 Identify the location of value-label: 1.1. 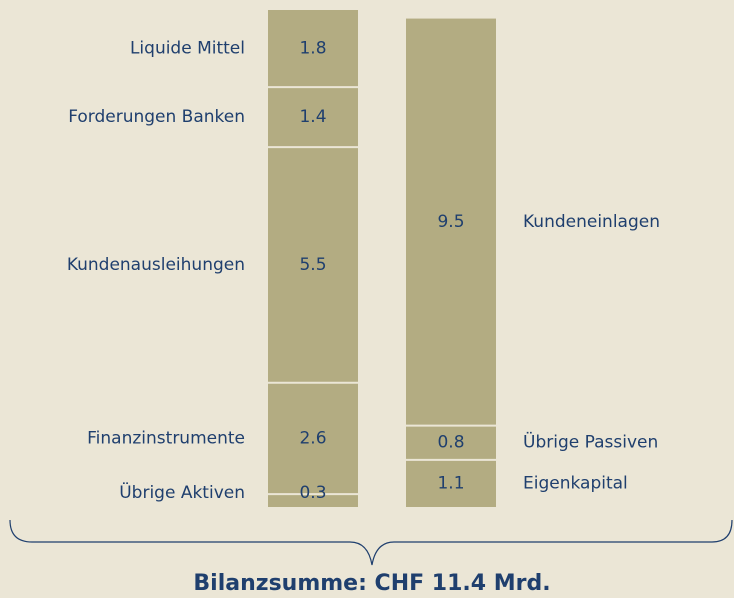
(450, 483).